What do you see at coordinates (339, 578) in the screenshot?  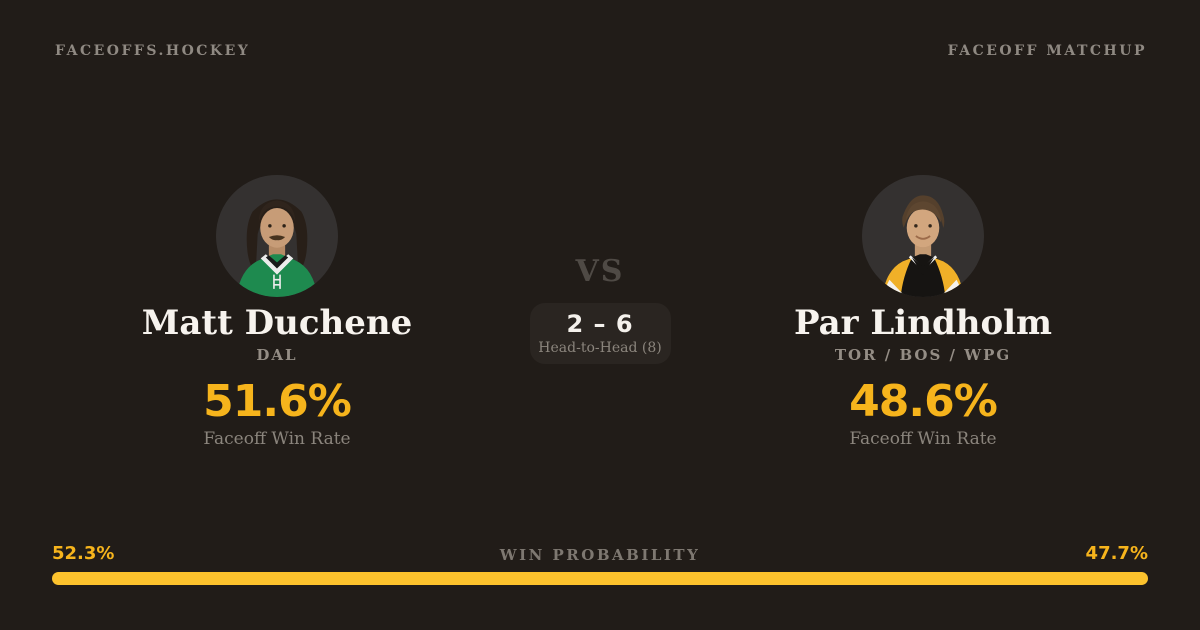 I see `win-probability-bar-left` at bounding box center [339, 578].